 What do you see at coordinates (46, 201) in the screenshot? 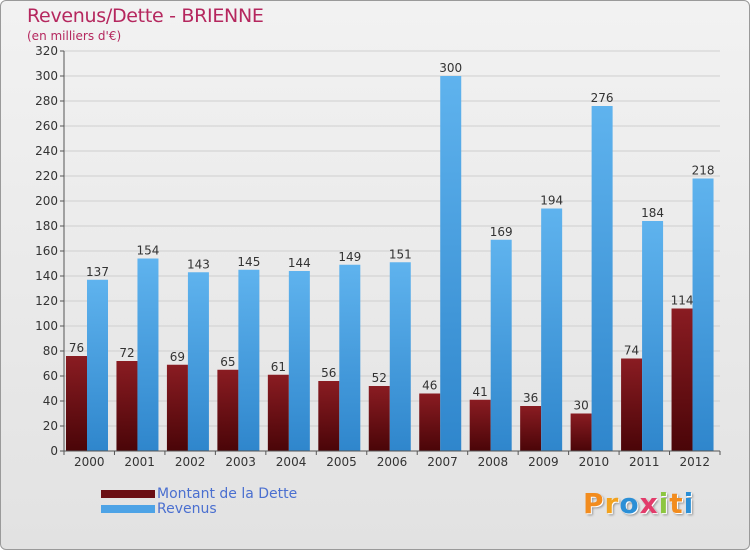
I see `y-tick-label: 200` at bounding box center [46, 201].